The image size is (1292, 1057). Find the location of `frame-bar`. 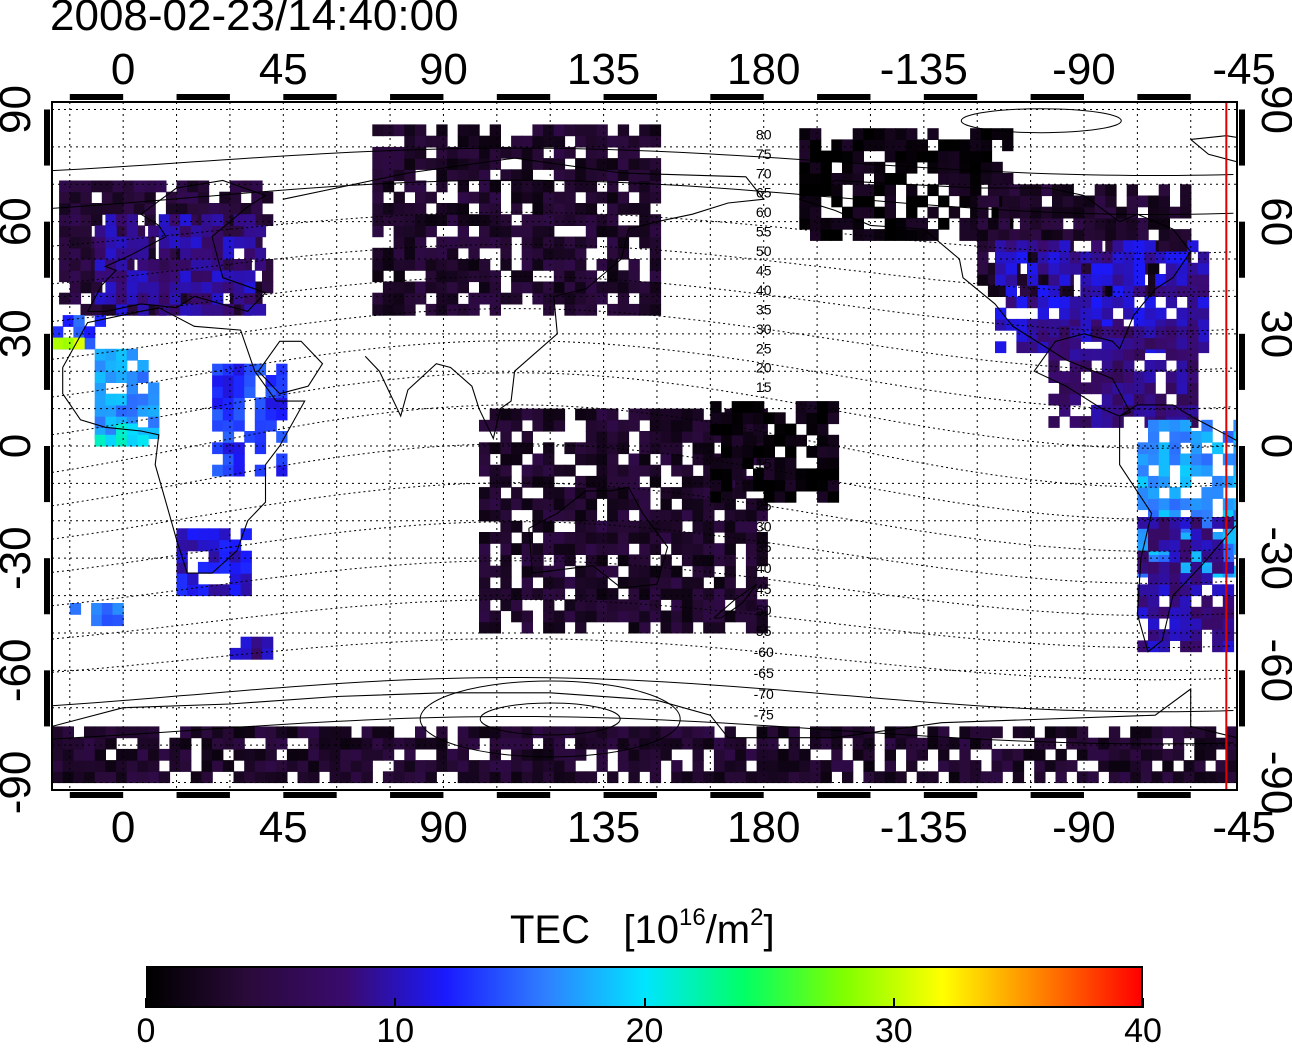

frame-bar is located at coordinates (950, 97).